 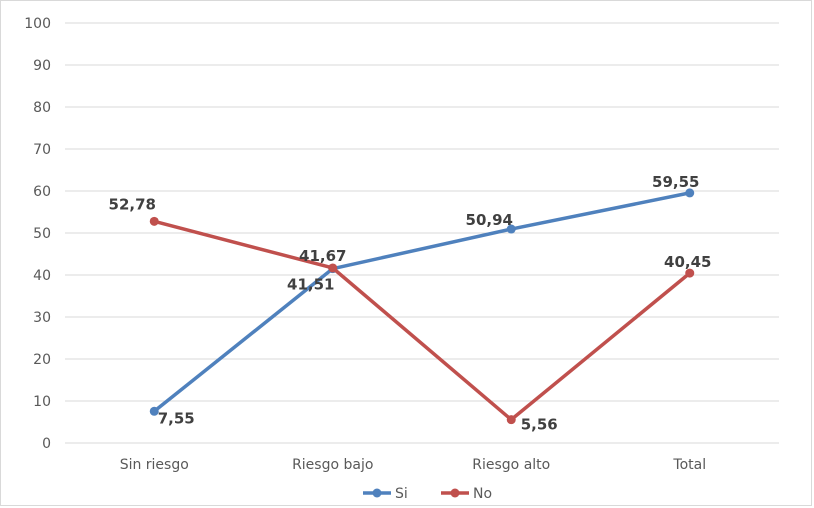 I want to click on data-label-no: 5,56, so click(x=539, y=425).